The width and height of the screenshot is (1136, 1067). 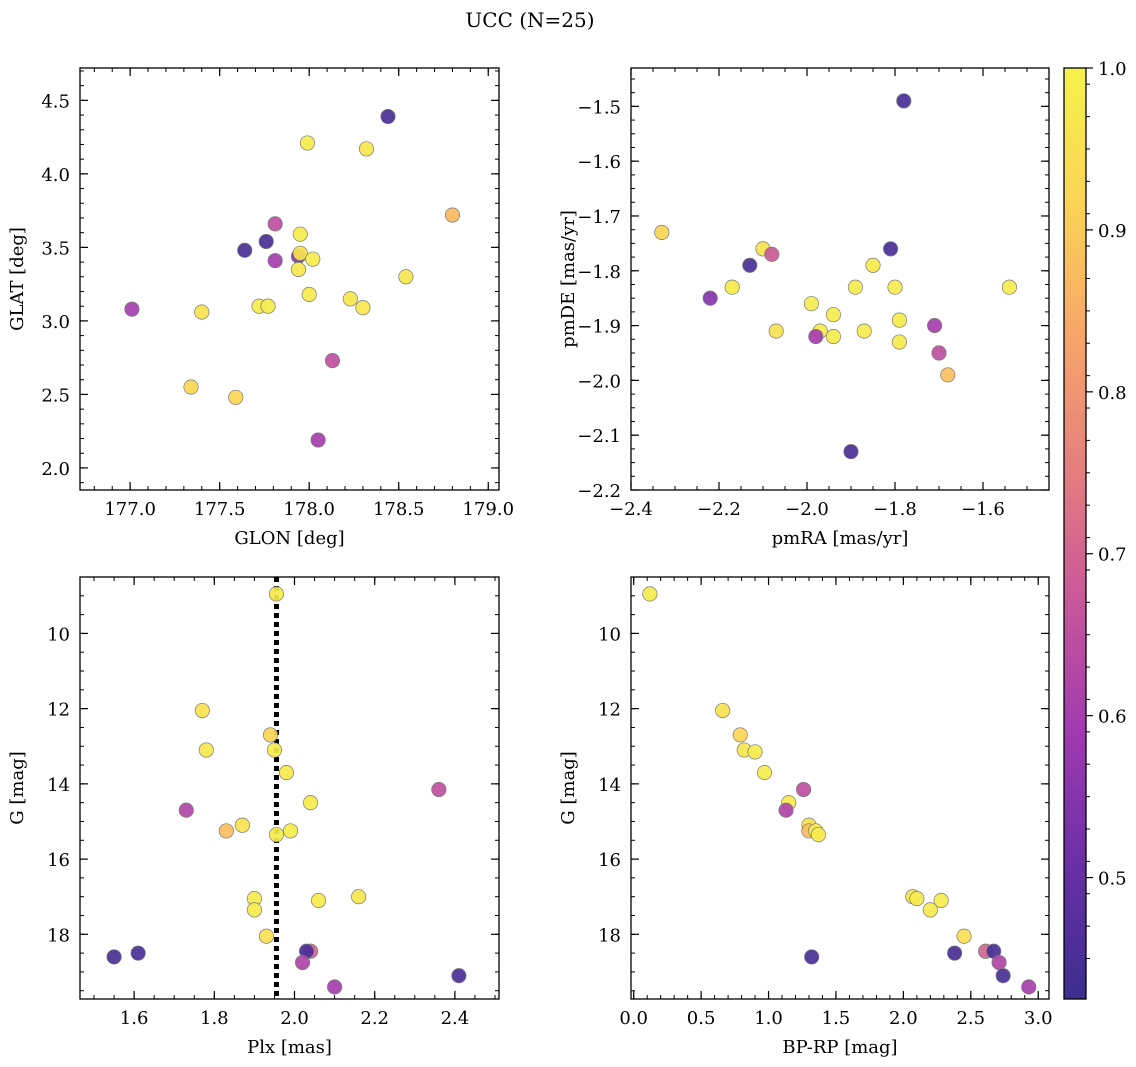 What do you see at coordinates (220, 509) in the screenshot?
I see `x-tick-label: 177.5` at bounding box center [220, 509].